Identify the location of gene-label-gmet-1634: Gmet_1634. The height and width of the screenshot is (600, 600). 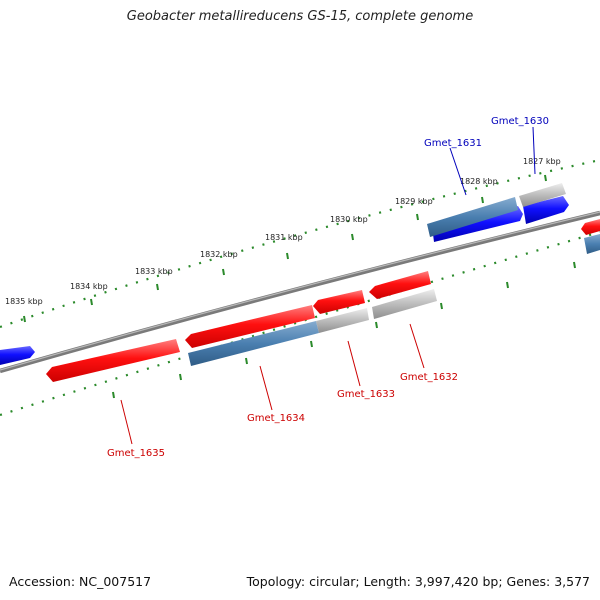
(276, 418).